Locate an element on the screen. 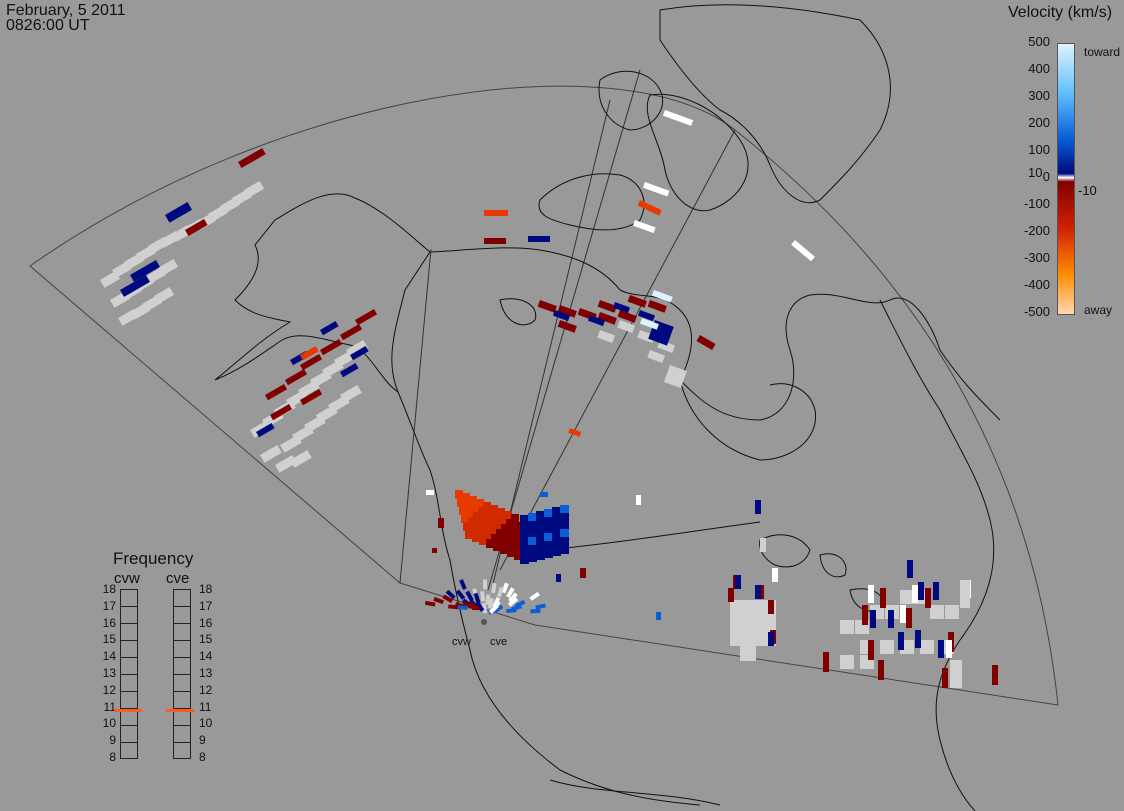 The height and width of the screenshot is (811, 1124). frequency-tick: 15 is located at coordinates (109, 639).